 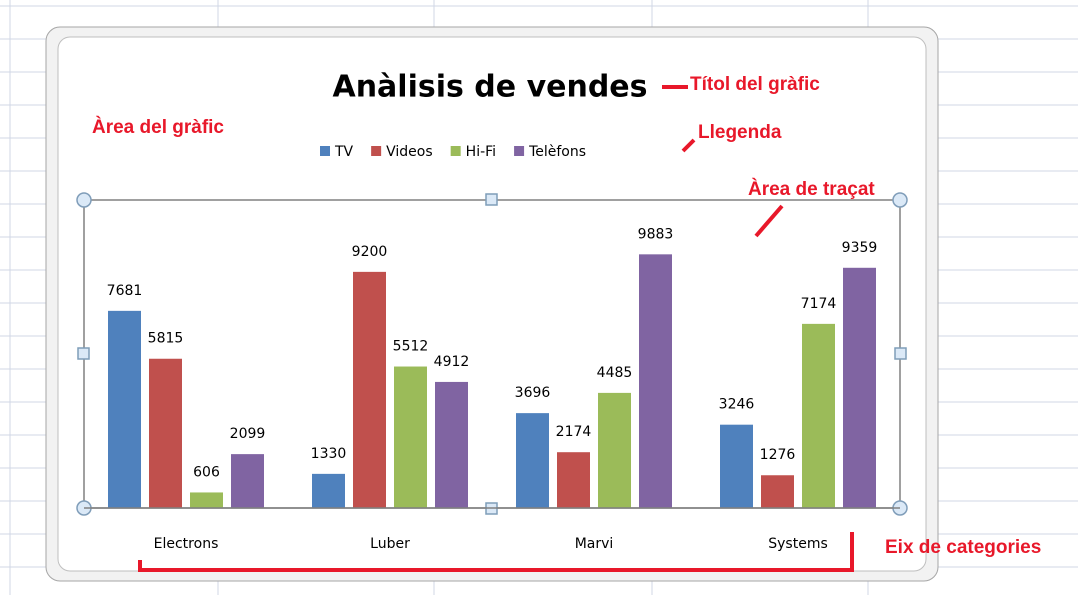 I want to click on annotation: Eix de categories, so click(x=963, y=547).